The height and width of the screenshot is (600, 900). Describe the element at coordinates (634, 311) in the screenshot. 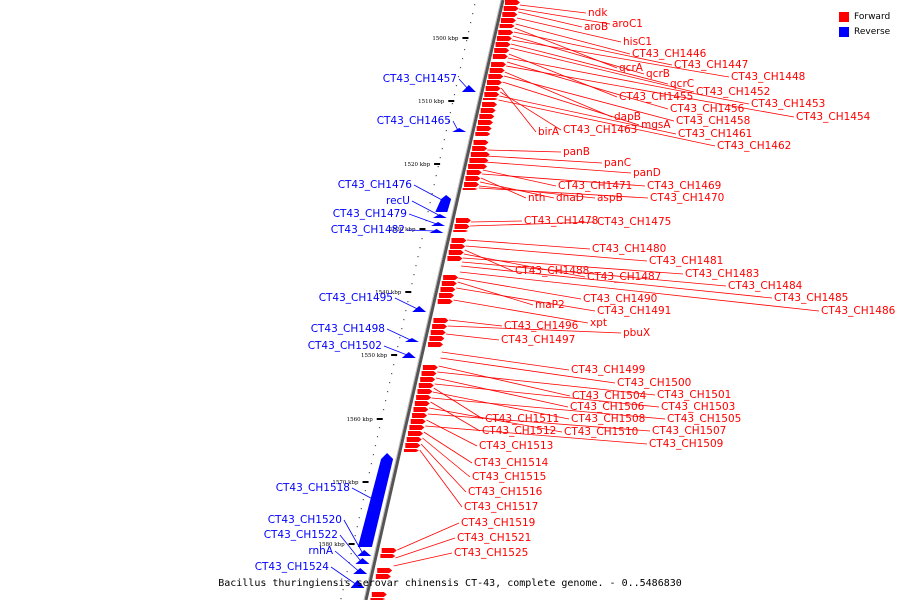

I see `forward-gene-label: CT43_CH1491` at that location.